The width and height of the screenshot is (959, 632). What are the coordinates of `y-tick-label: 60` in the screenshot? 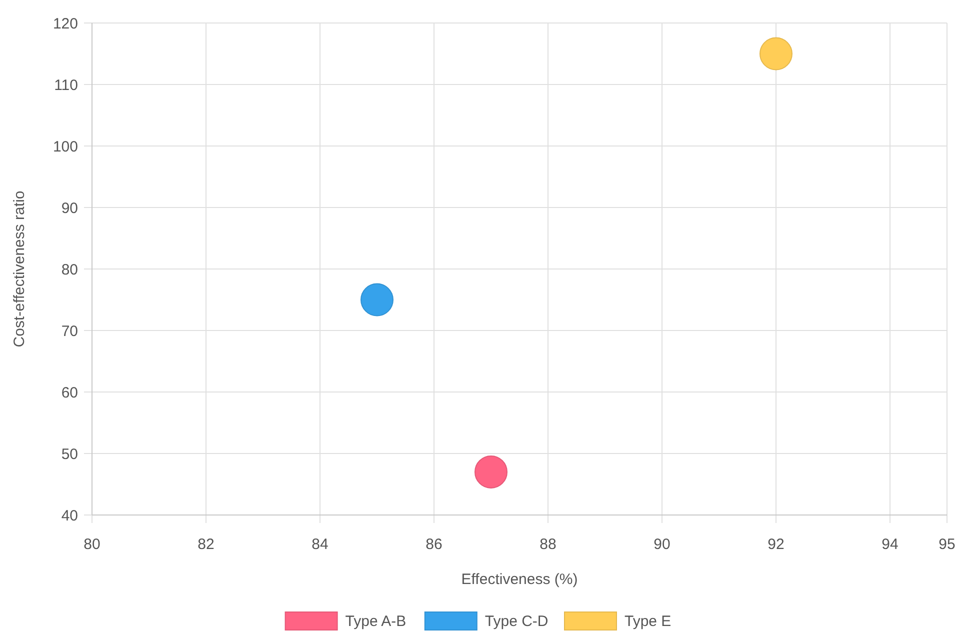 It's located at (69, 393).